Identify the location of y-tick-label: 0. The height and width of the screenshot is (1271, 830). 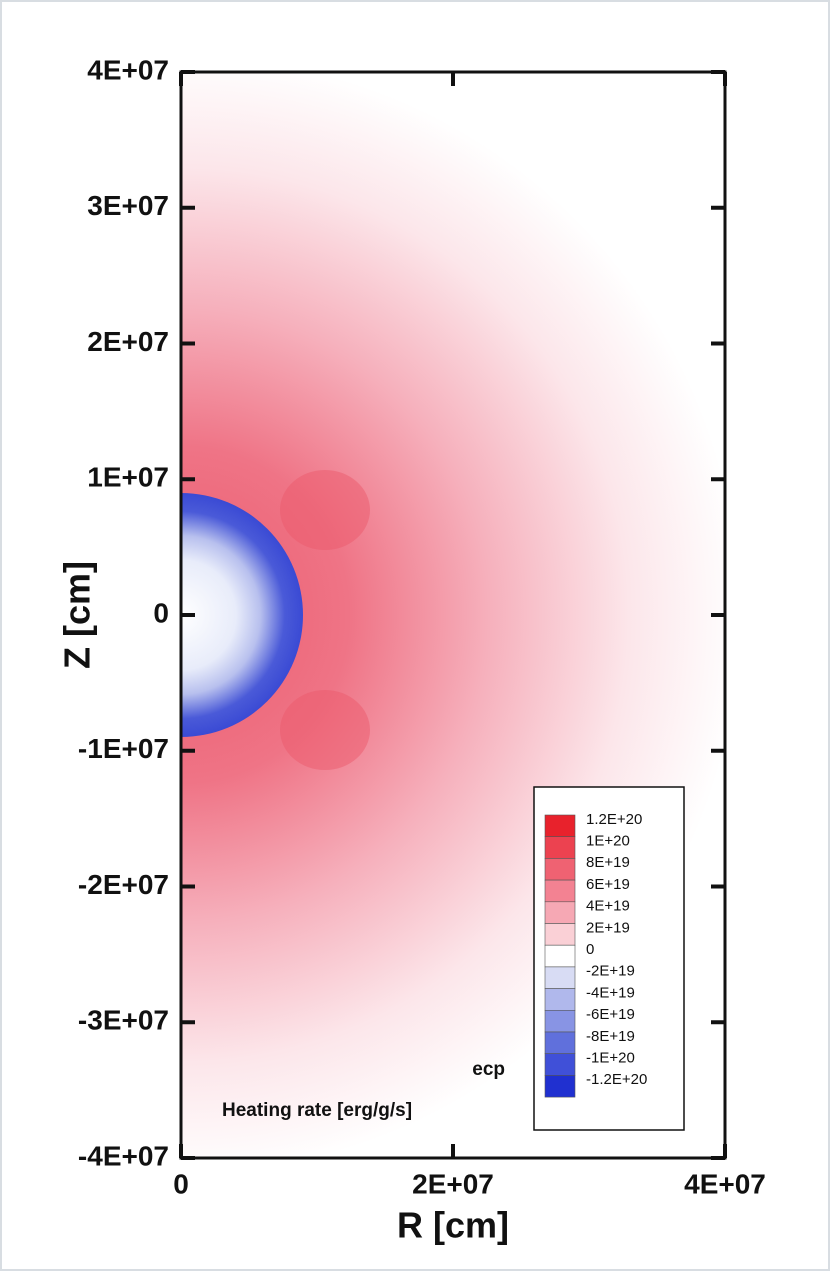
(161, 612).